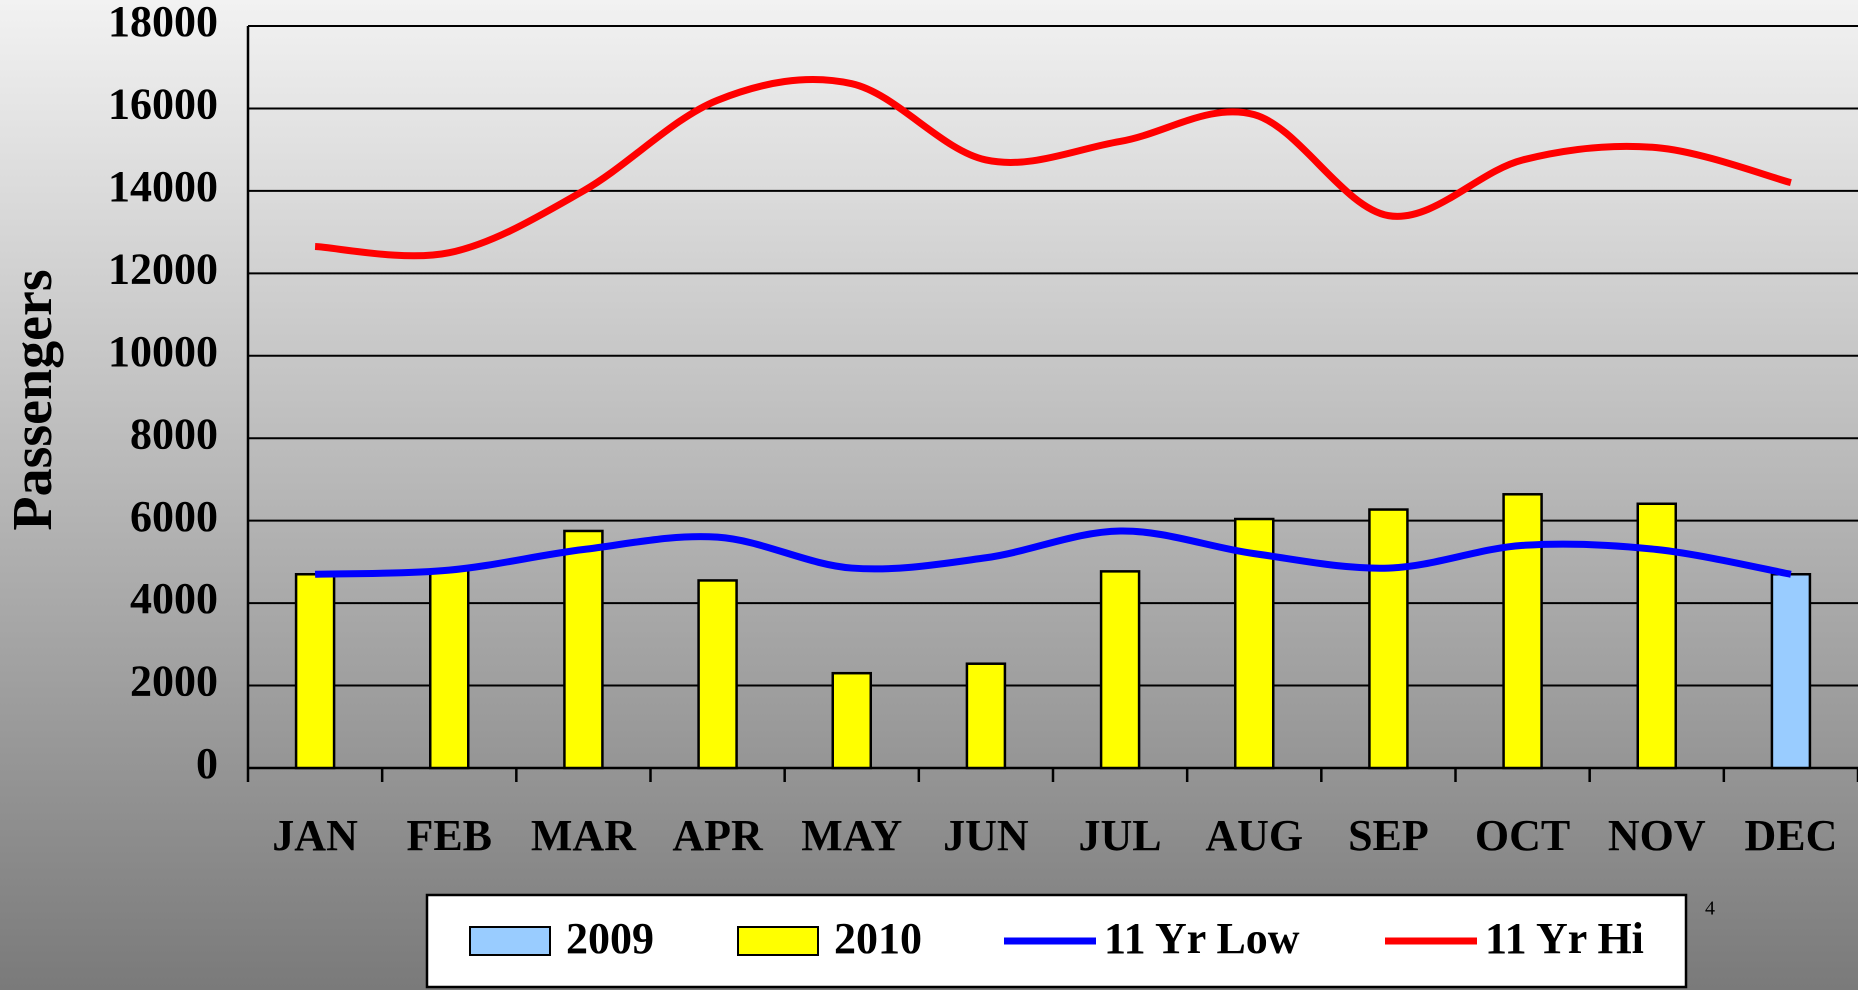  I want to click on y-tick-label: 2000, so click(174, 681).